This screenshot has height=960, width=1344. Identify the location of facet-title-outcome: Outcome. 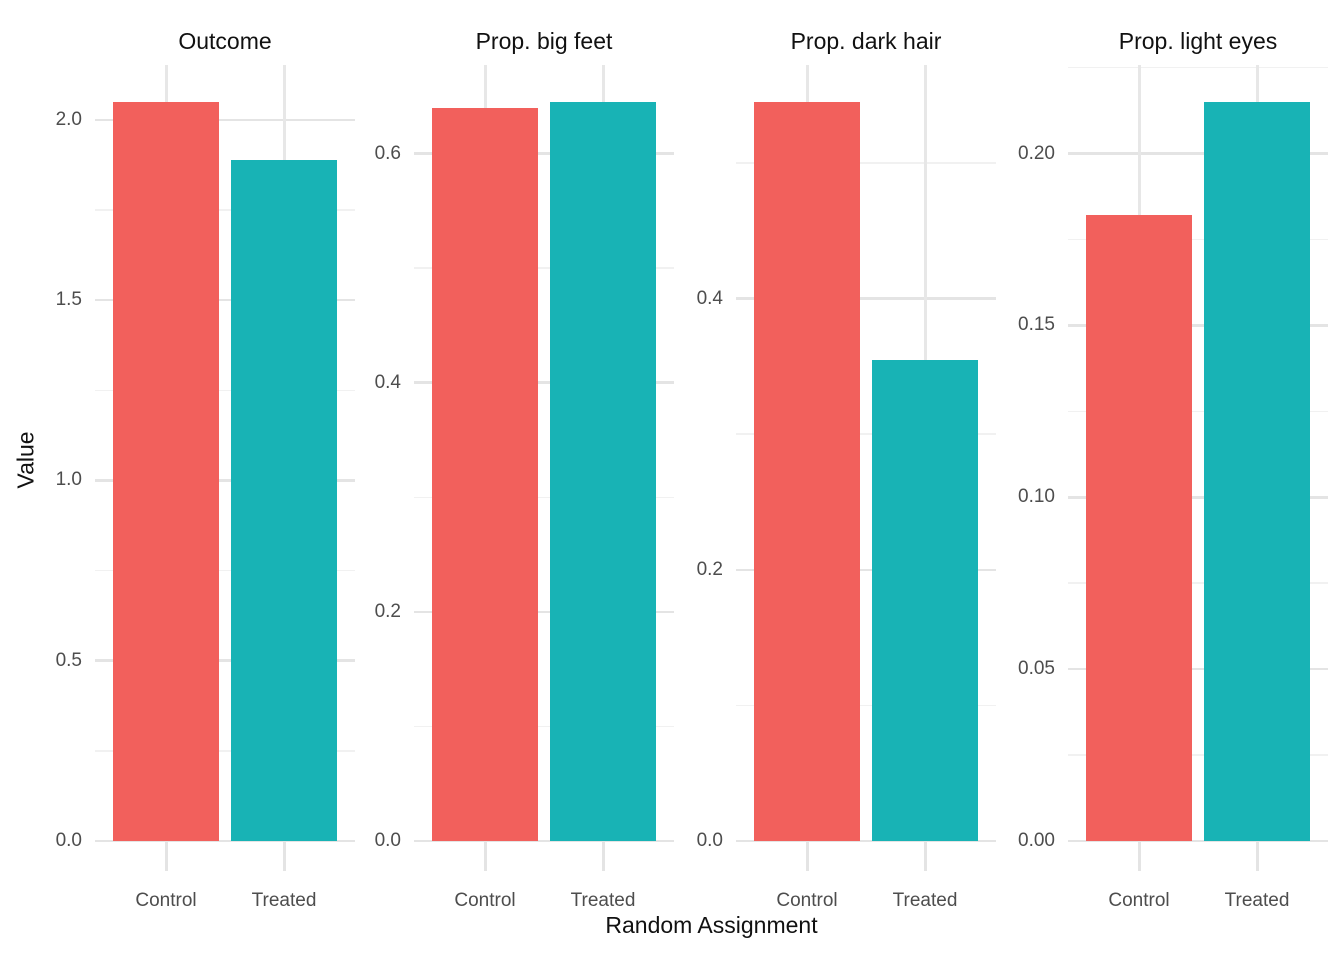
(225, 41).